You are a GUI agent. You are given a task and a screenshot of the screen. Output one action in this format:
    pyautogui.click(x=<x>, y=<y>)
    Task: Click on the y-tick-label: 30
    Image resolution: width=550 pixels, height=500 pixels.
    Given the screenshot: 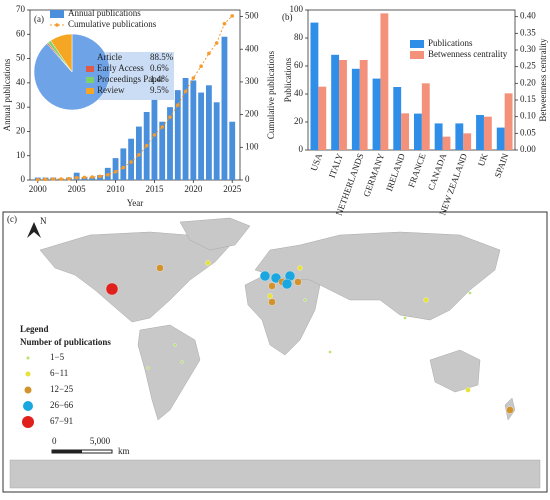 What is the action you would take?
    pyautogui.click(x=21, y=106)
    